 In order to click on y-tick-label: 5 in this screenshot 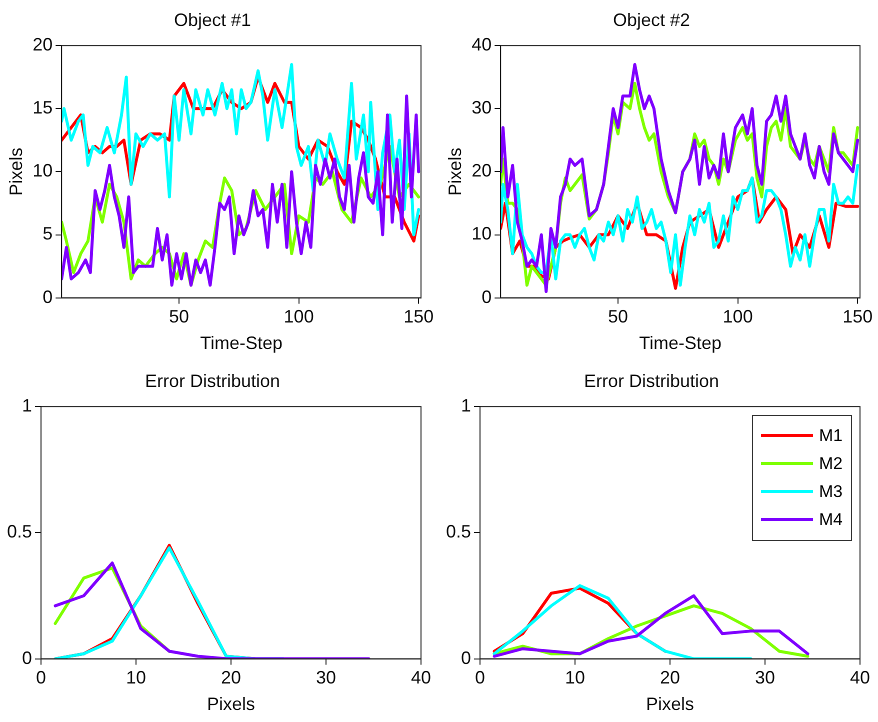, I will do `click(47, 234)`.